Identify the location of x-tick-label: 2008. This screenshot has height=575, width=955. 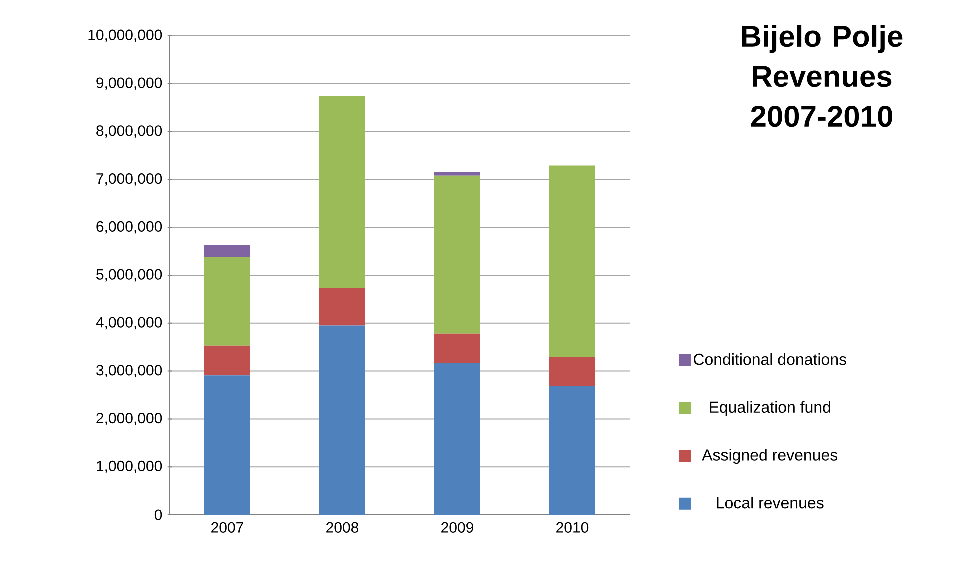
(342, 527).